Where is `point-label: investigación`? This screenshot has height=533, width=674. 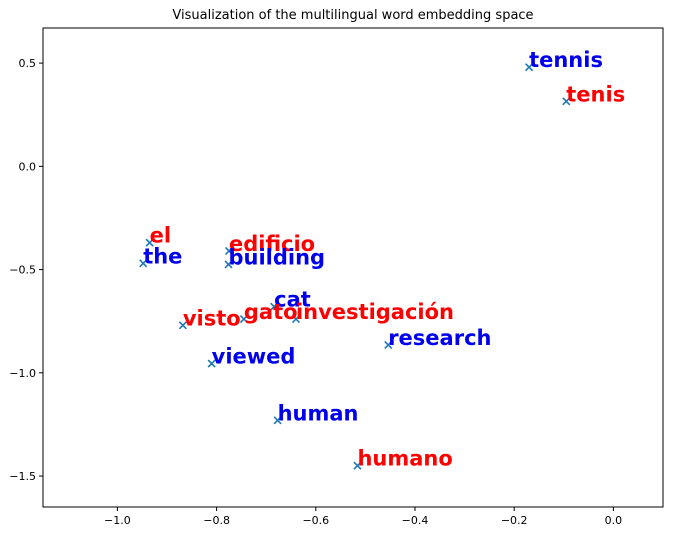
point-label: investigación is located at coordinates (375, 312).